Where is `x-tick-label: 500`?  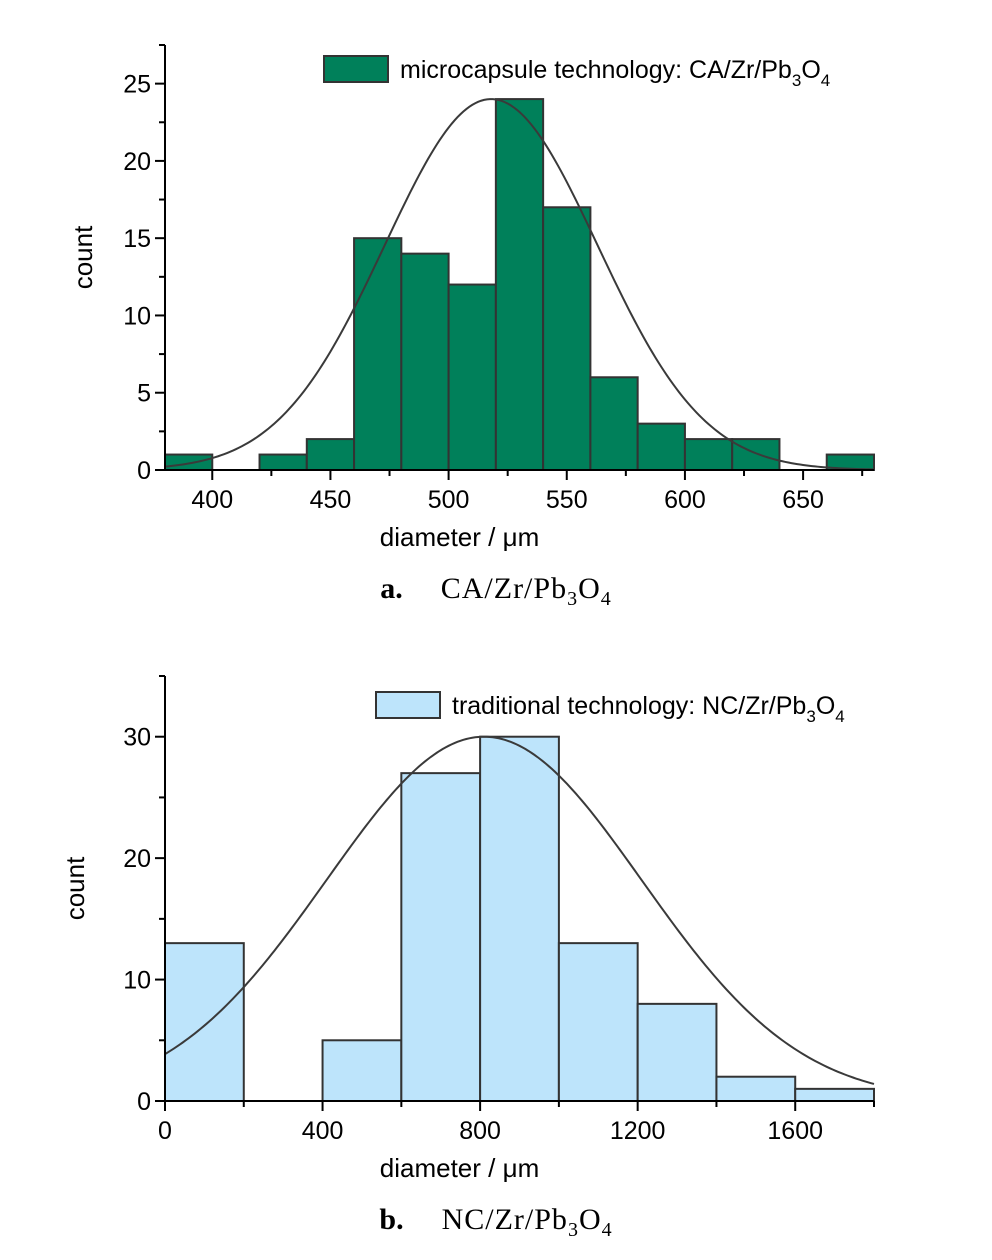 x-tick-label: 500 is located at coordinates (449, 500).